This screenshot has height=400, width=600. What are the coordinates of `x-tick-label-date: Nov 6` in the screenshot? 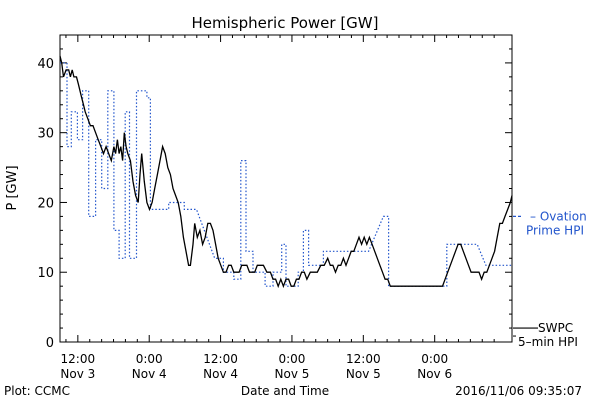 It's located at (434, 374).